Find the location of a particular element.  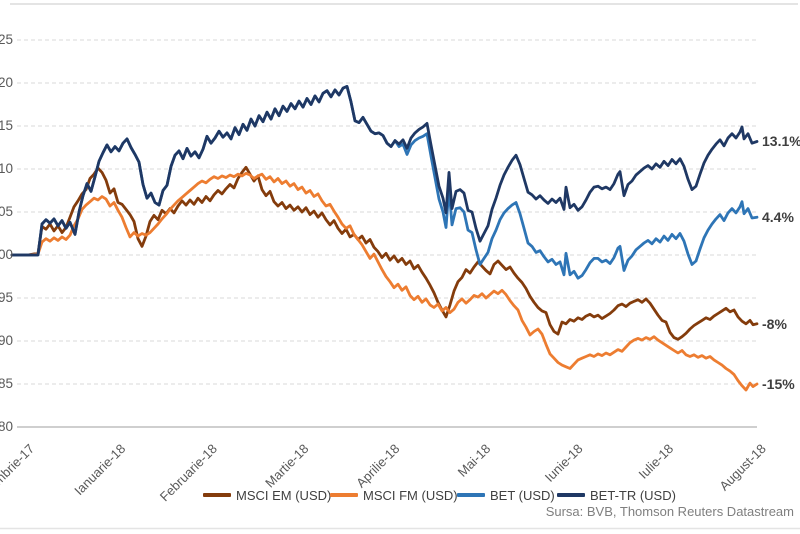

end-value-label-bet-usd: 4.4% is located at coordinates (778, 217).